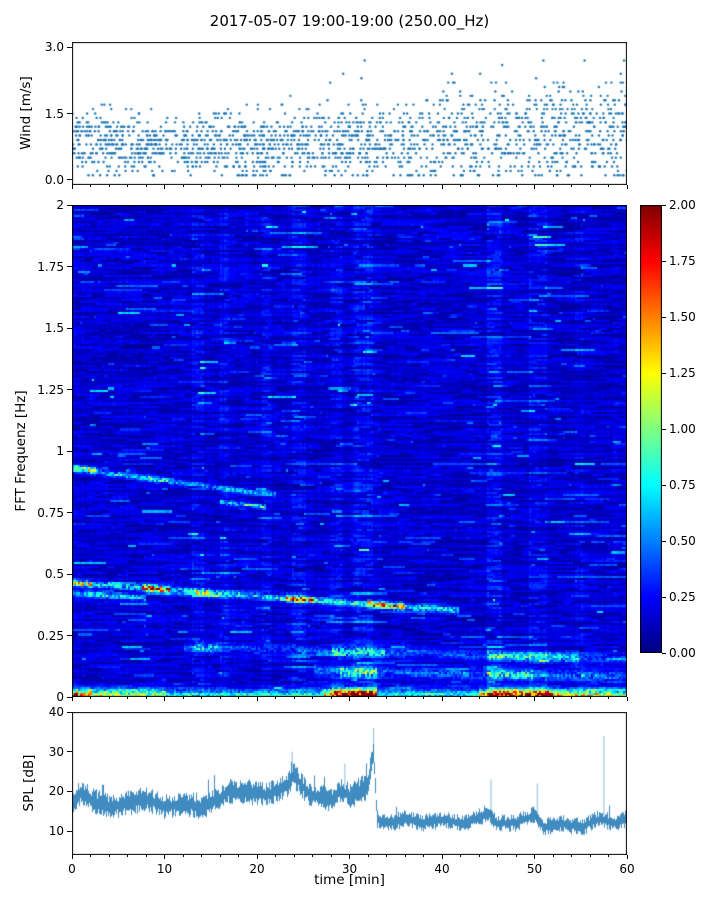  I want to click on y-tick-label: 10, so click(56, 831).